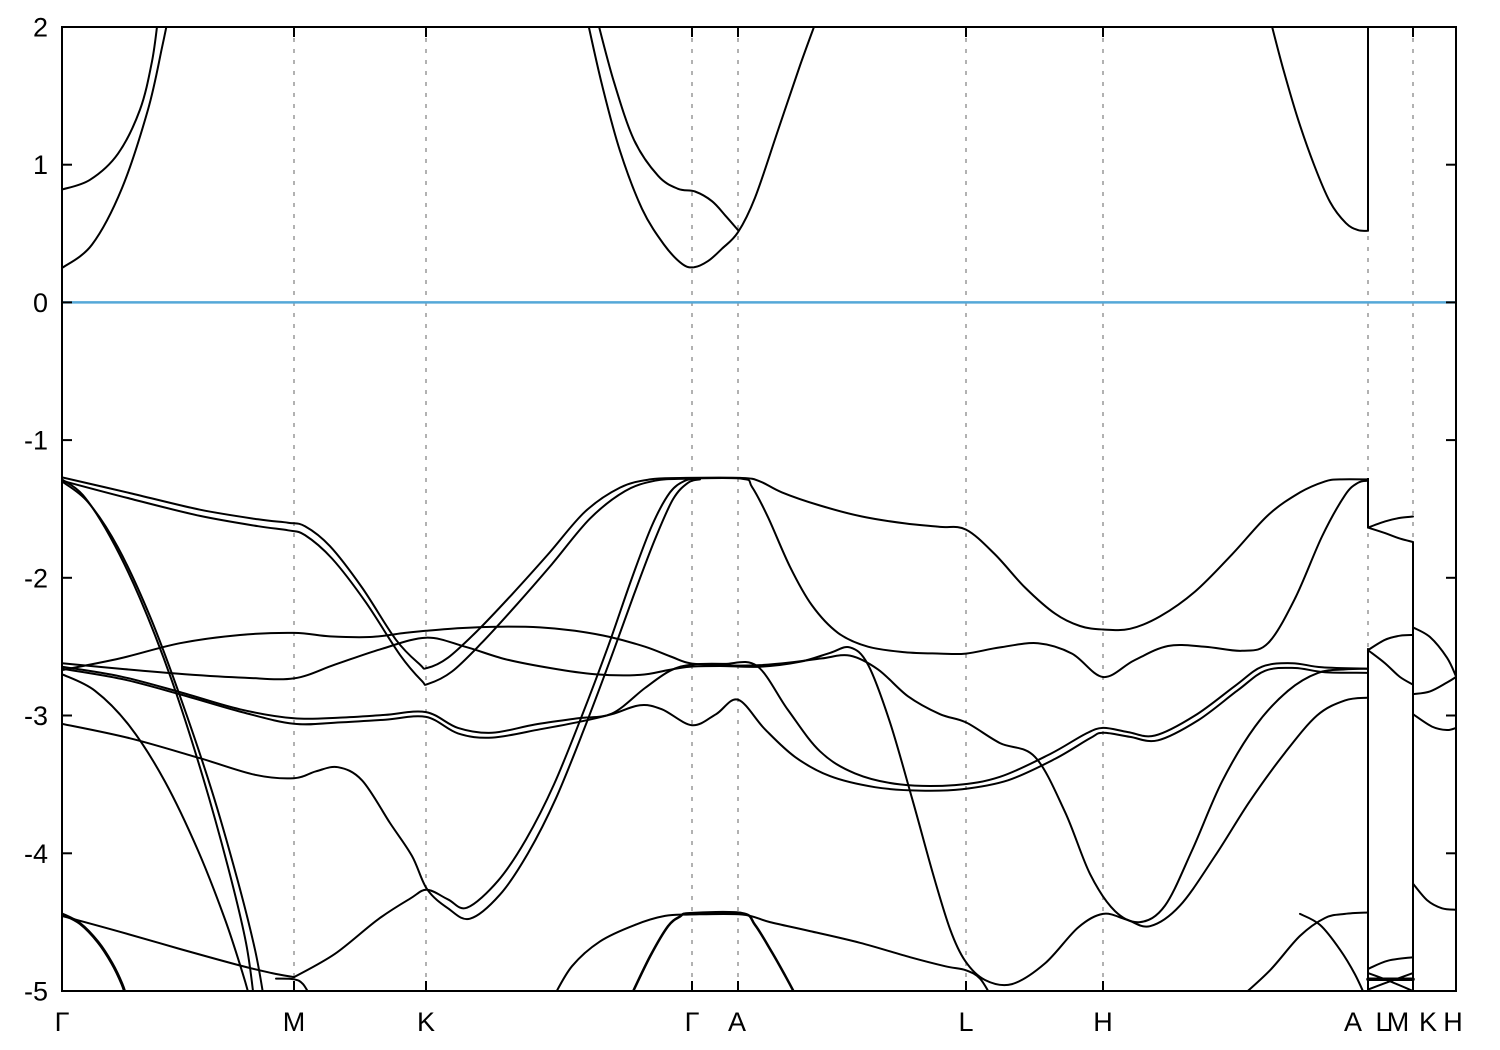 This screenshot has height=1050, width=1500. I want to click on panel-jump-lines, so click(1390, 508).